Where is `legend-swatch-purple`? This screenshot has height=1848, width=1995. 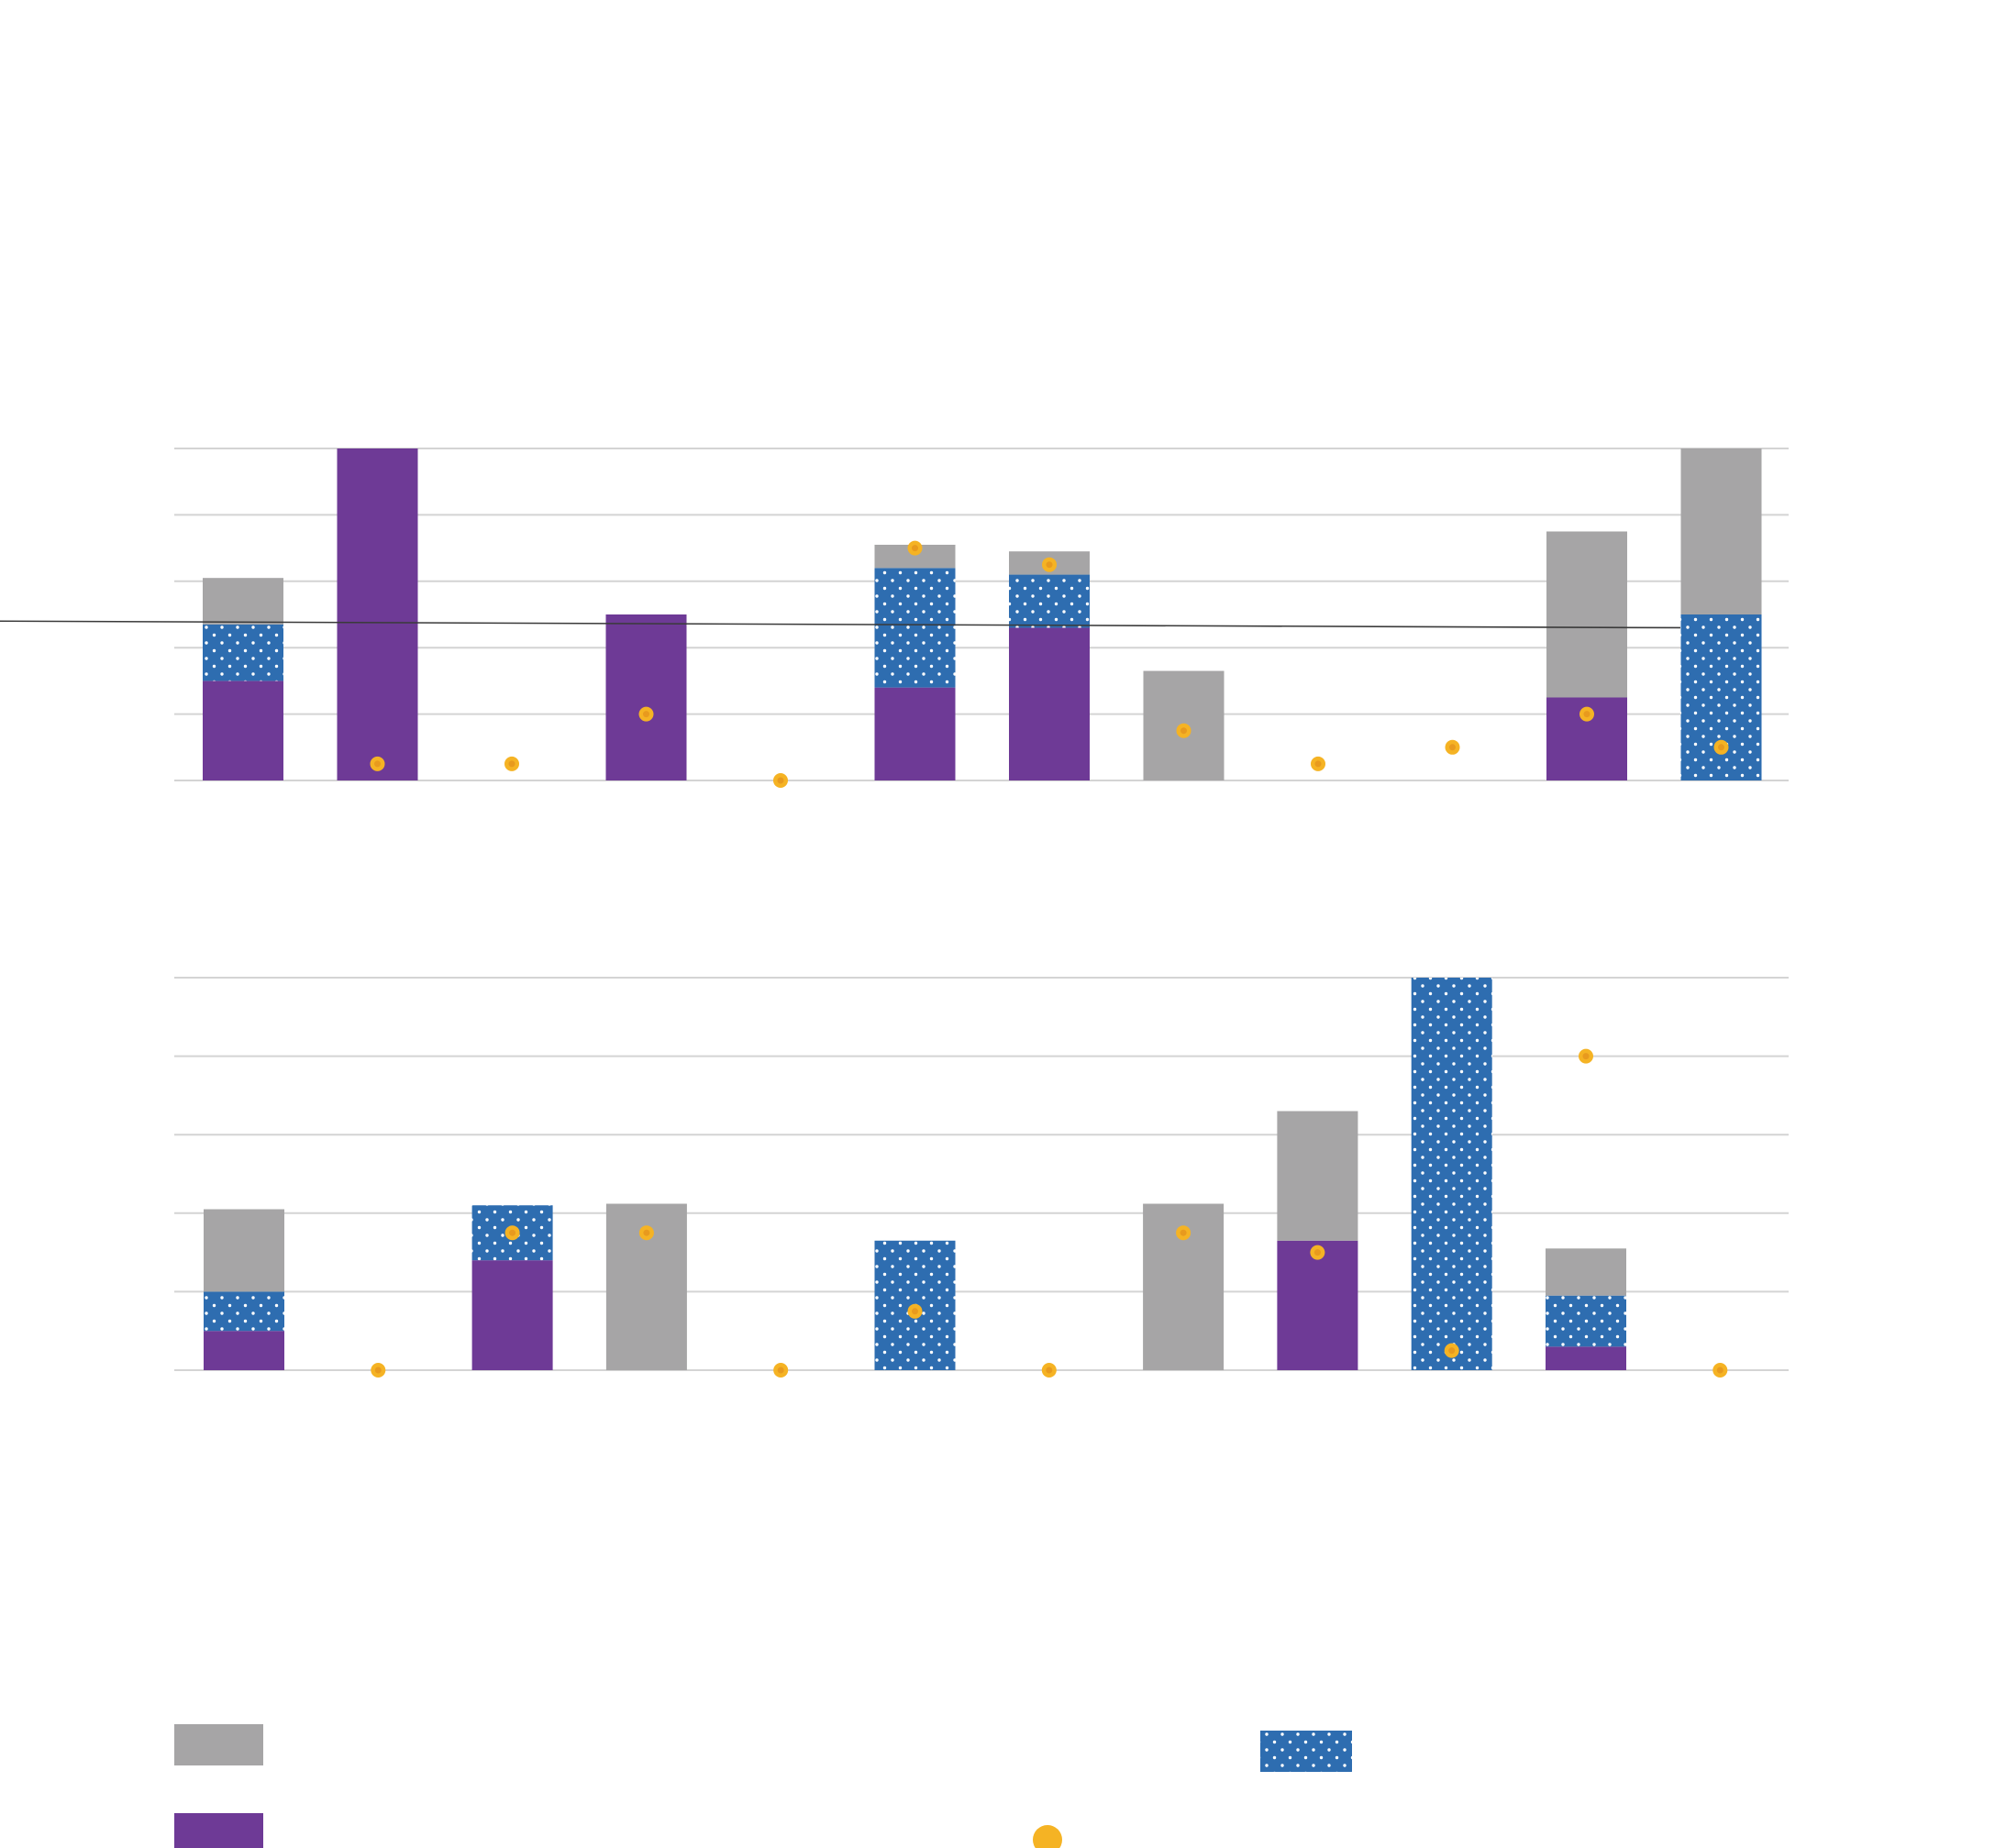
legend-swatch-purple is located at coordinates (218, 1830).